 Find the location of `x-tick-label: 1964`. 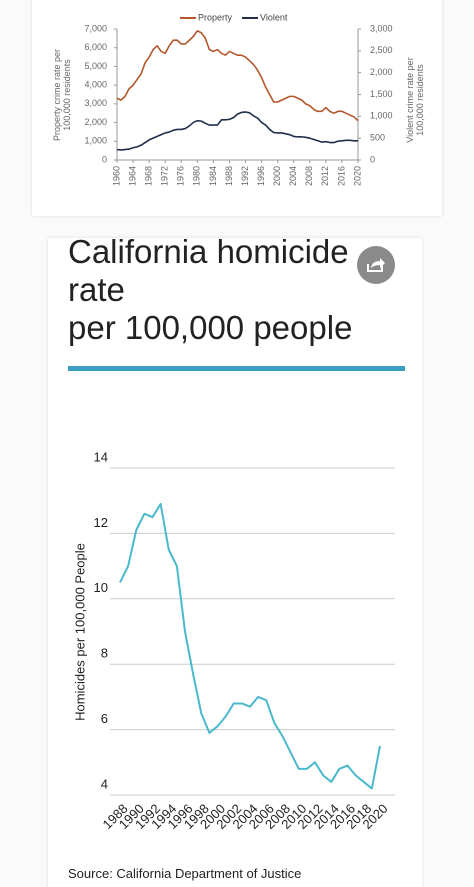

x-tick-label: 1964 is located at coordinates (132, 176).